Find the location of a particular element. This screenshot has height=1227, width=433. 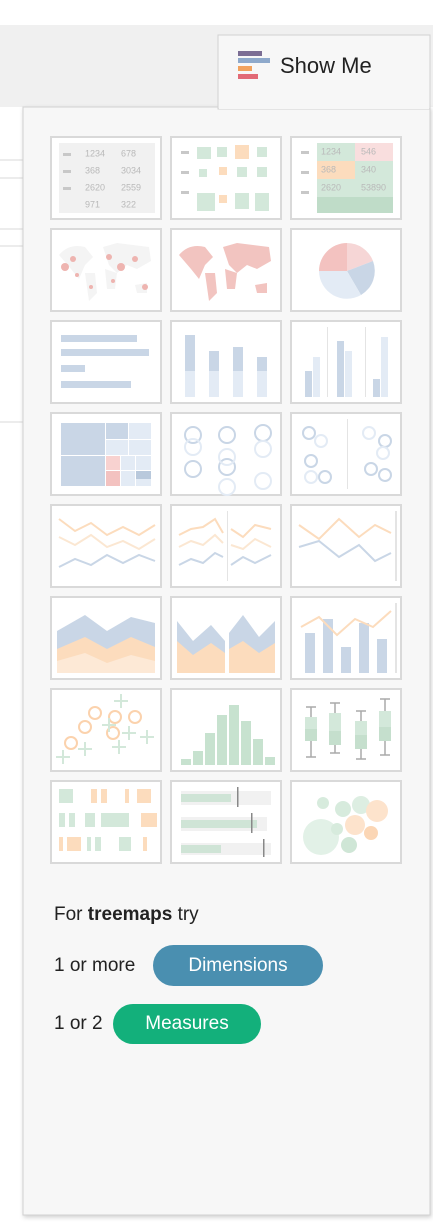

chart-type-tile: 1234 546 368 340 2620 53890 is located at coordinates (346, 178).